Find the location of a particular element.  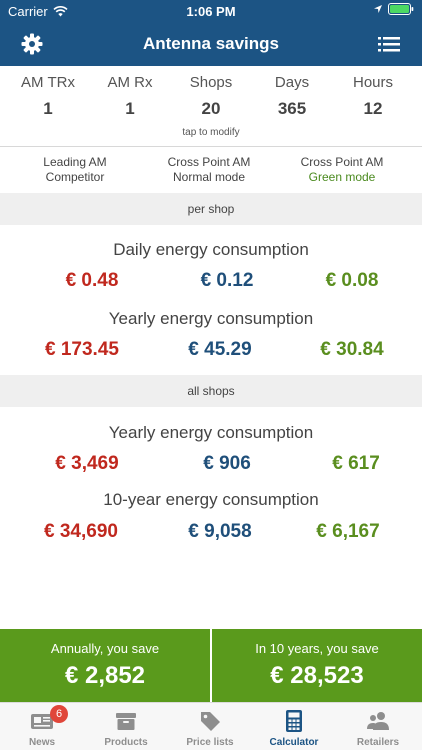

status-bar: Carrier 1:06 PM is located at coordinates (211, 11).